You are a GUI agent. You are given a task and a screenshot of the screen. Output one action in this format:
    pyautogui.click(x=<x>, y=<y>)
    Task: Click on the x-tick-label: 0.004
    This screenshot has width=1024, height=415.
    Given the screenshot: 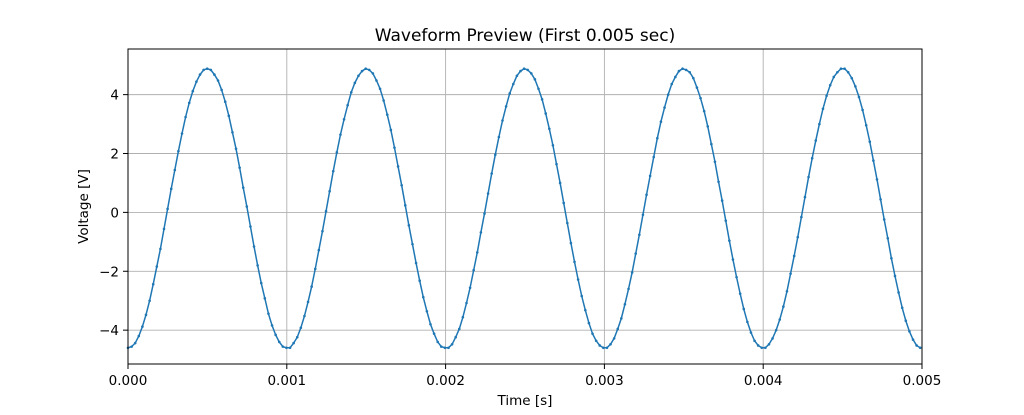 What is the action you would take?
    pyautogui.click(x=763, y=381)
    